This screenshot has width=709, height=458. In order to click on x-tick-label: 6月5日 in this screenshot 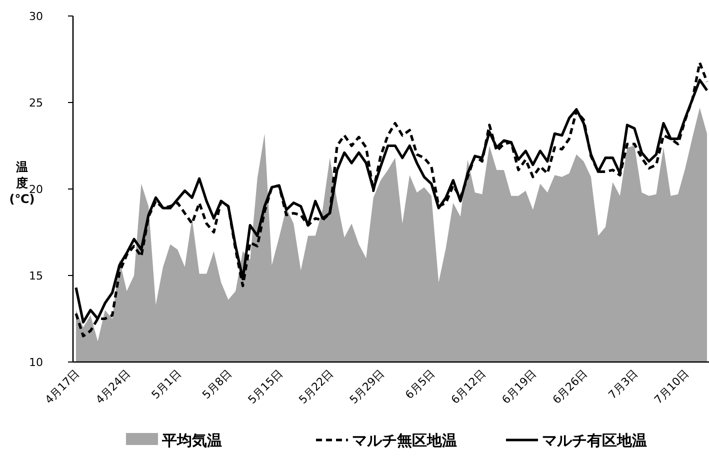, I will do `click(420, 384)`.